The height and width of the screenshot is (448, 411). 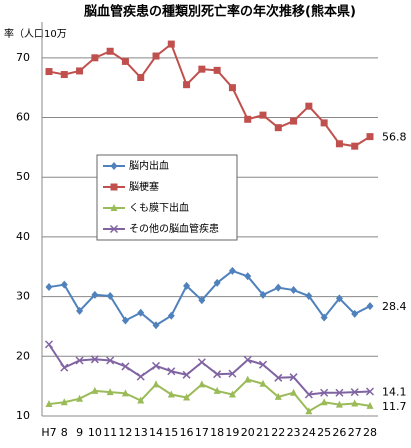 I want to click on x-tick-label: 19, so click(x=232, y=432).